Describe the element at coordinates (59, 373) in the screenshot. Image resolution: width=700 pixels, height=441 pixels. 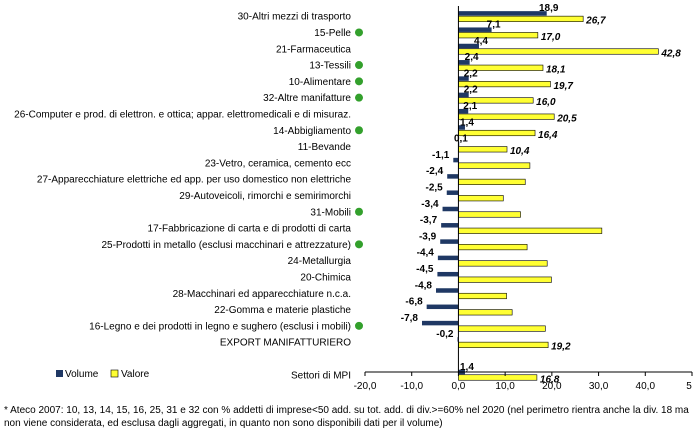
I see `legend-swatch-volume` at that location.